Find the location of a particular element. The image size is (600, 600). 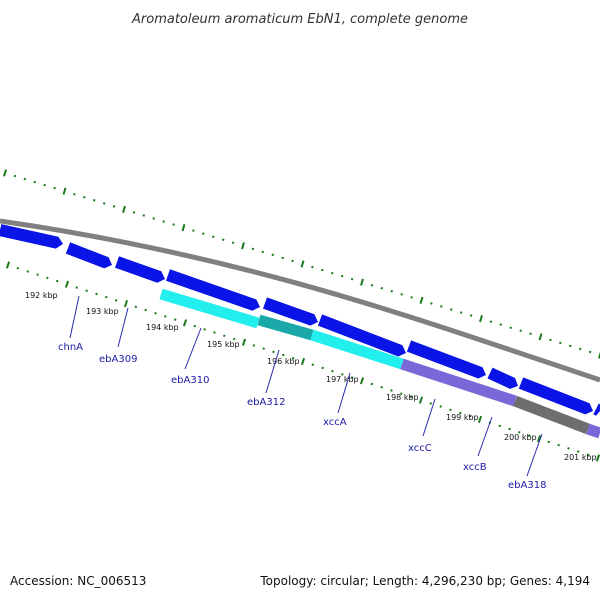

gene-label: ebA310 is located at coordinates (190, 380).